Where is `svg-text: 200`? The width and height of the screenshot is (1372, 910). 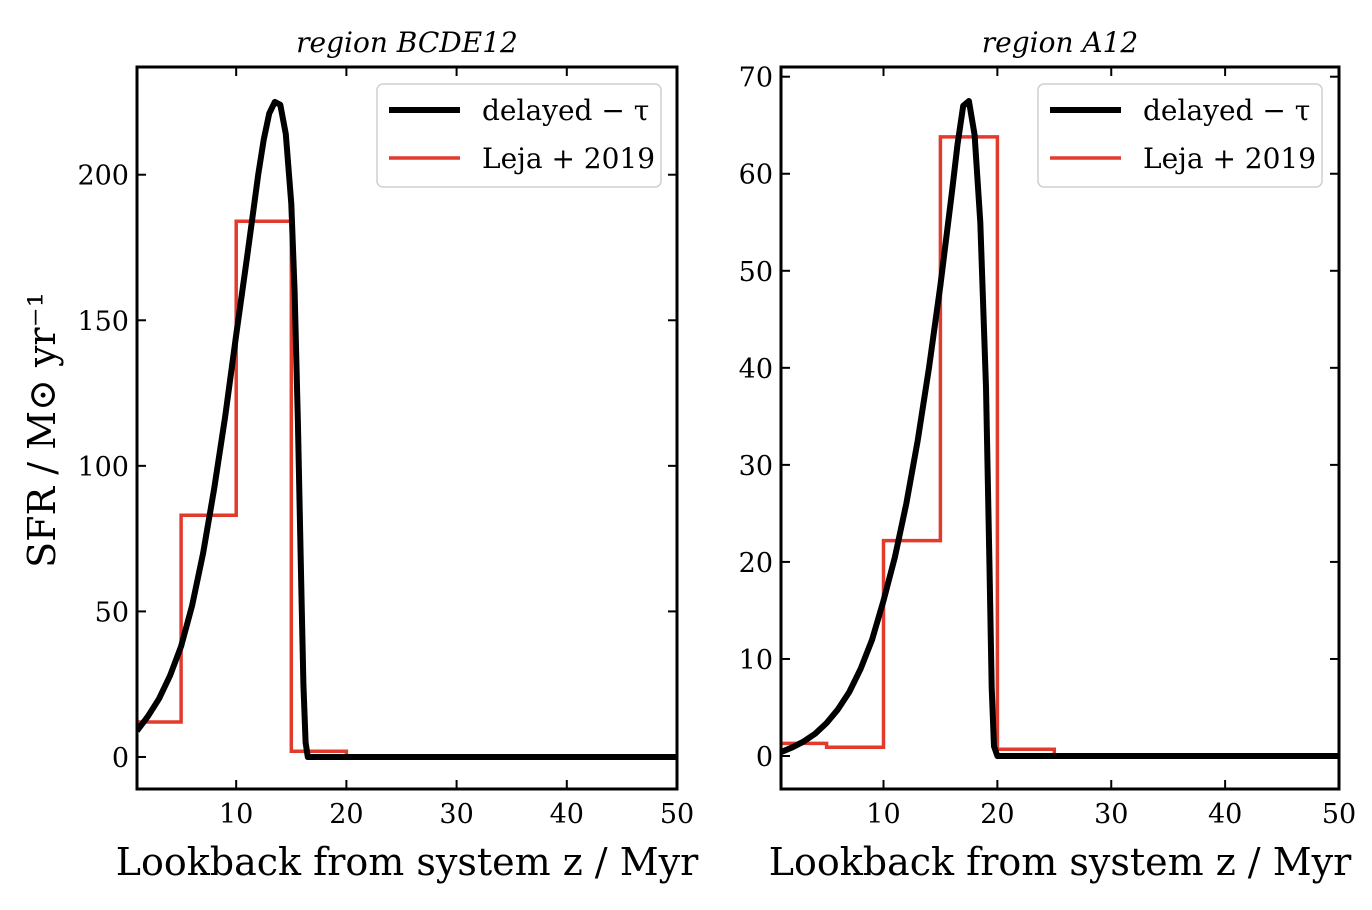
svg-text: 200 is located at coordinates (103, 176).